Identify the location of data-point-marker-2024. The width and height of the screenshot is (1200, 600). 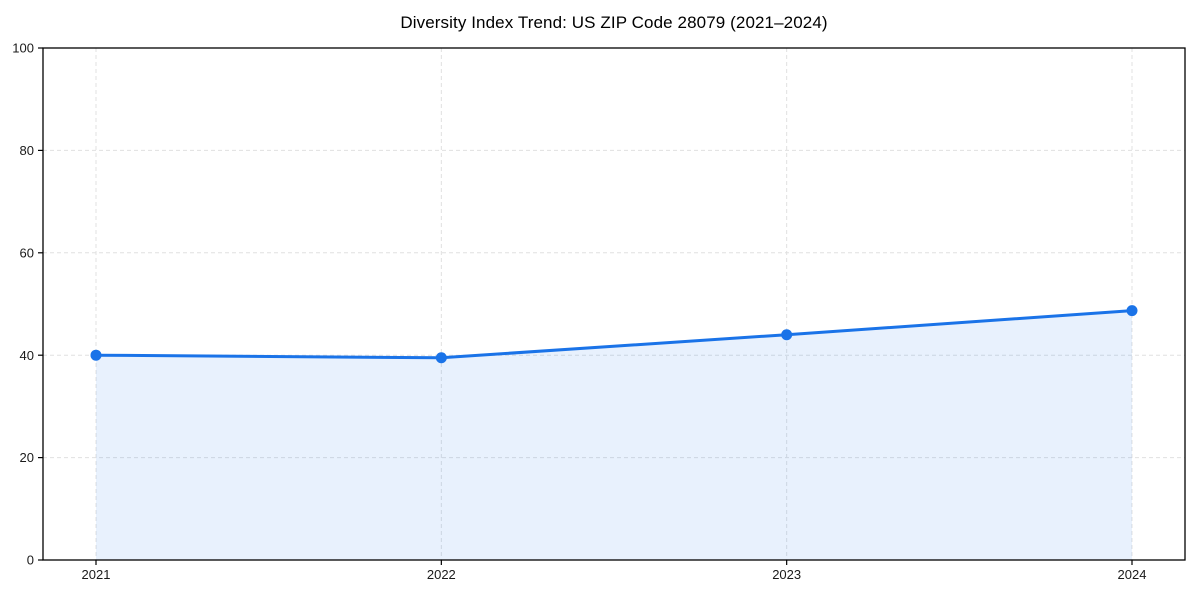
(1132, 311).